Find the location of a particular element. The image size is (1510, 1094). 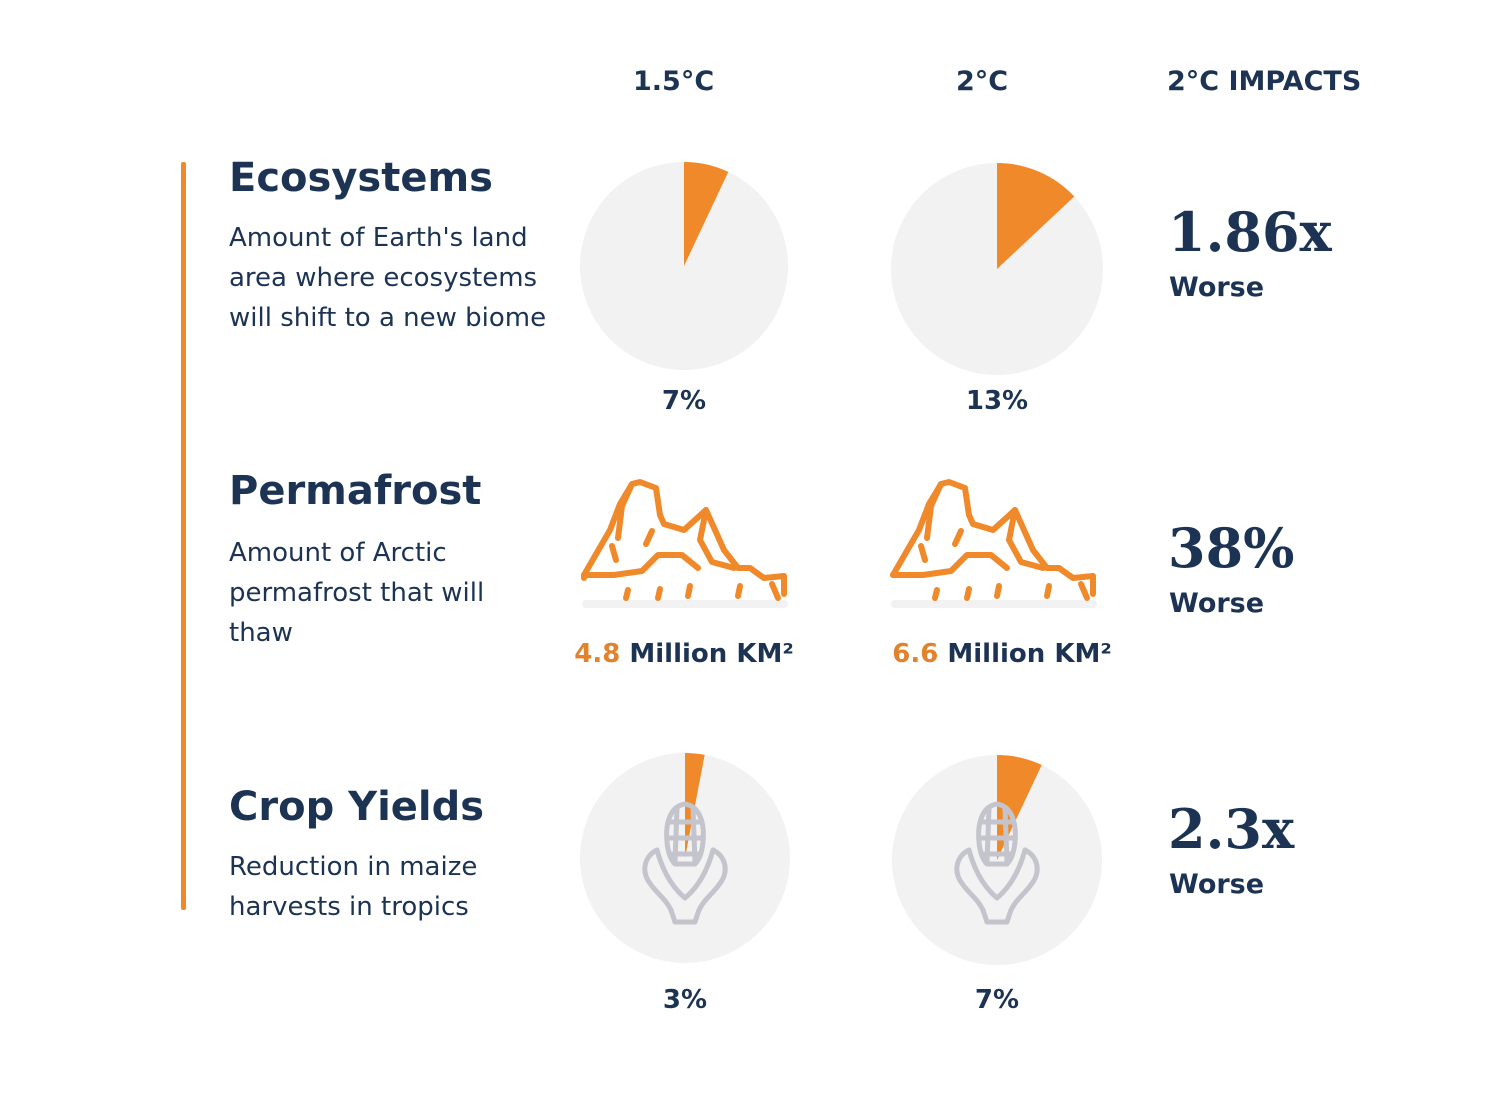

ecosystems-value-1-5c: 7% is located at coordinates (684, 401).